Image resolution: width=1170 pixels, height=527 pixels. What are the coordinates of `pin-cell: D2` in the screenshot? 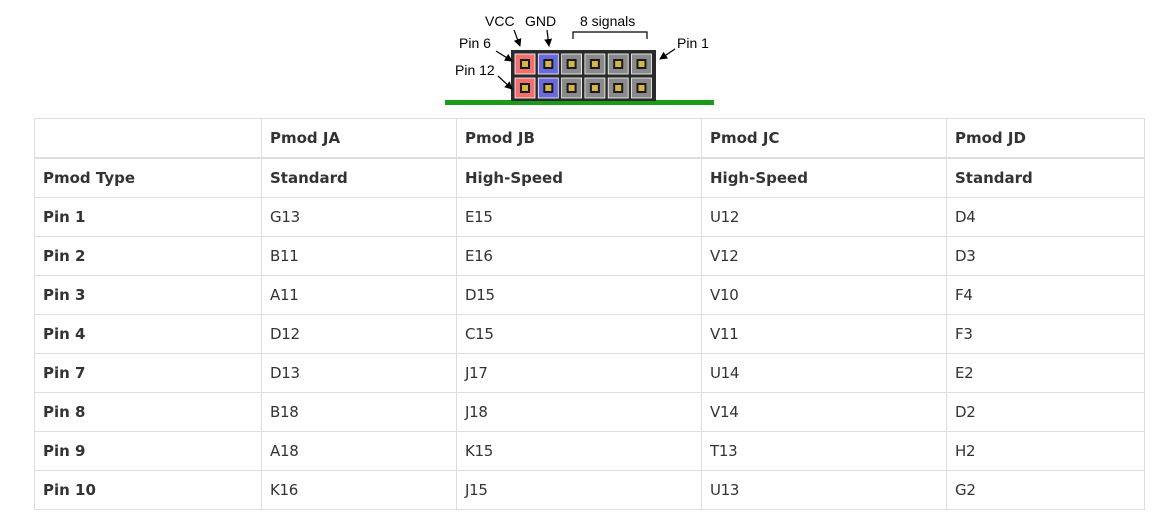 It's located at (1045, 412).